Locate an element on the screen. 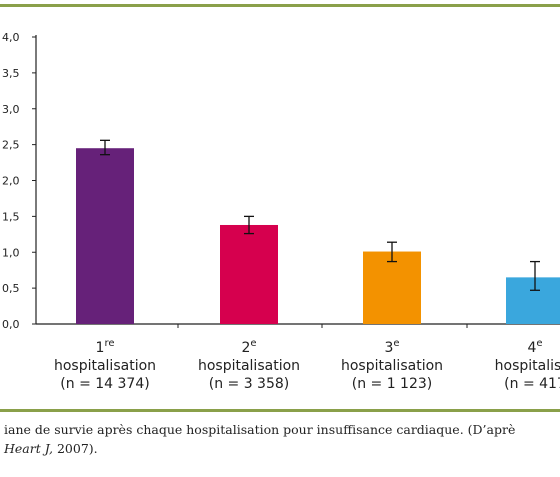 This screenshot has width=560, height=477. category-count: (n = 14 374) is located at coordinates (104, 384).